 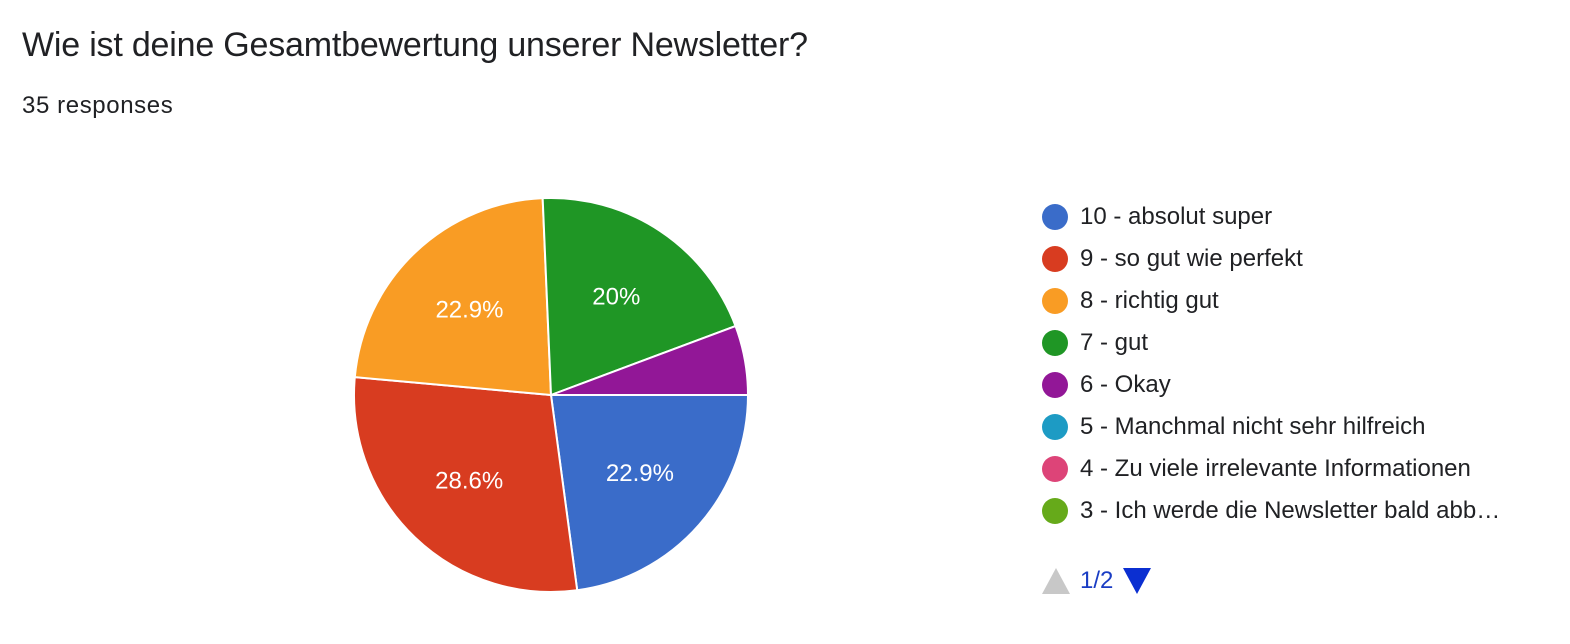 I want to click on legend-label: 5 - Manchmal nicht sehr hilfreich, so click(x=1253, y=426).